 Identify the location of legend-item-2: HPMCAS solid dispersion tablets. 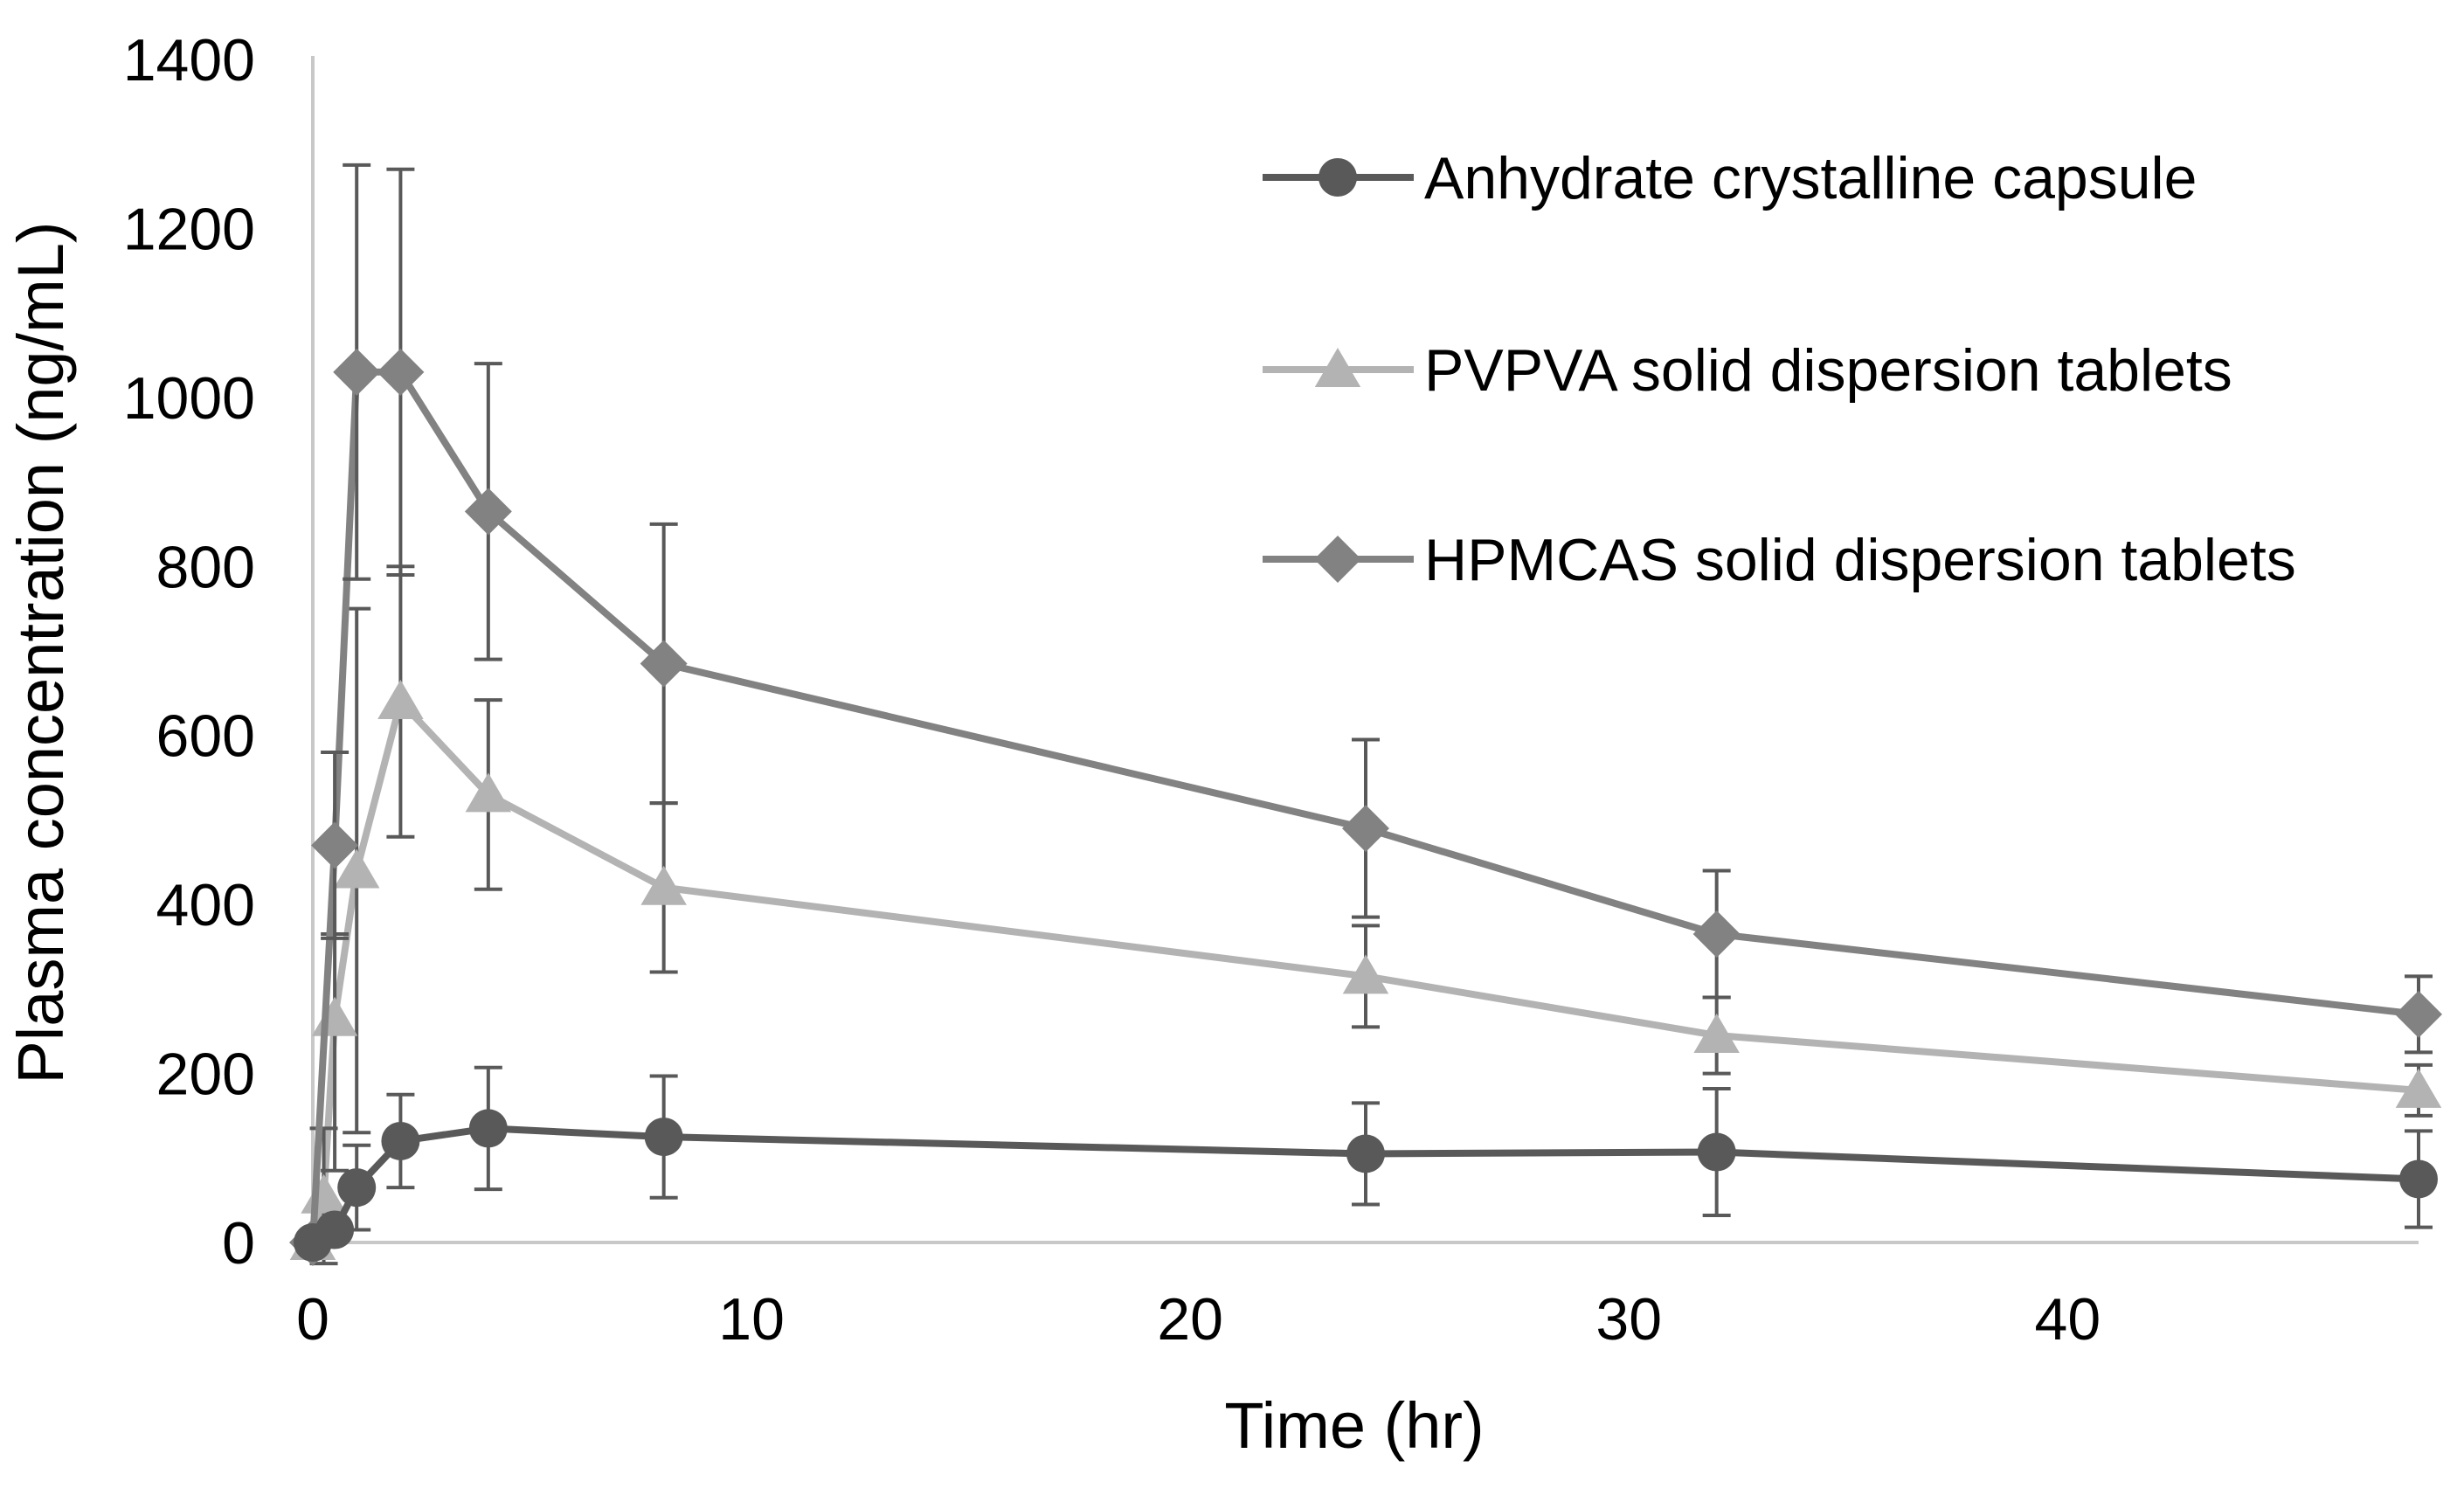
(1779, 560).